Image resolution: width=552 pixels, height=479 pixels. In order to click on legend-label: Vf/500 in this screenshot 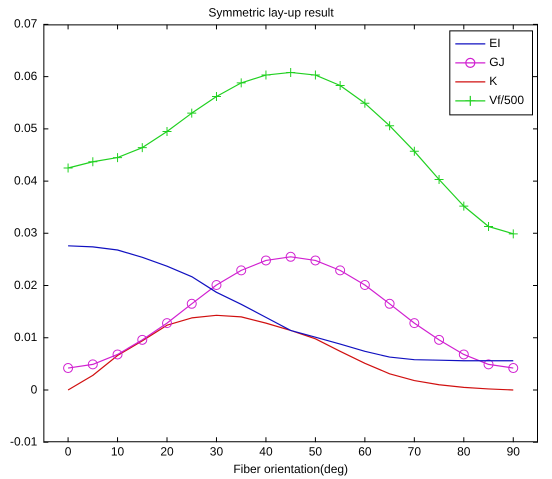, I will do `click(506, 100)`.